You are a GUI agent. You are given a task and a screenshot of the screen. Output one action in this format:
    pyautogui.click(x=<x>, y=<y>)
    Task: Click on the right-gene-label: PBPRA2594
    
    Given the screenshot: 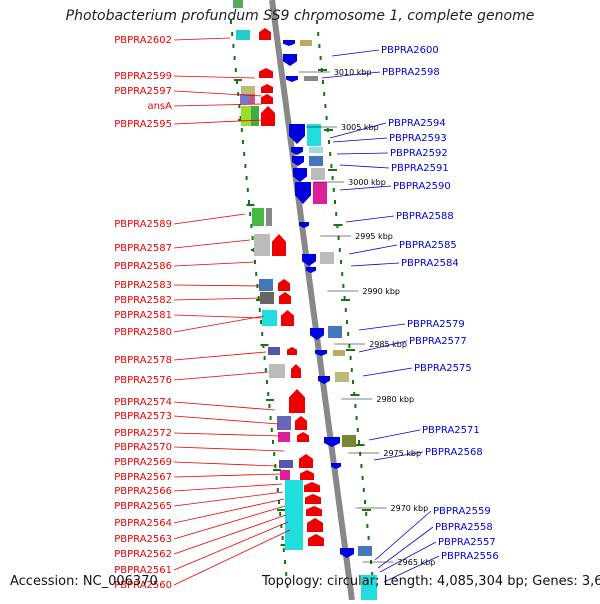 What is the action you would take?
    pyautogui.click(x=417, y=123)
    